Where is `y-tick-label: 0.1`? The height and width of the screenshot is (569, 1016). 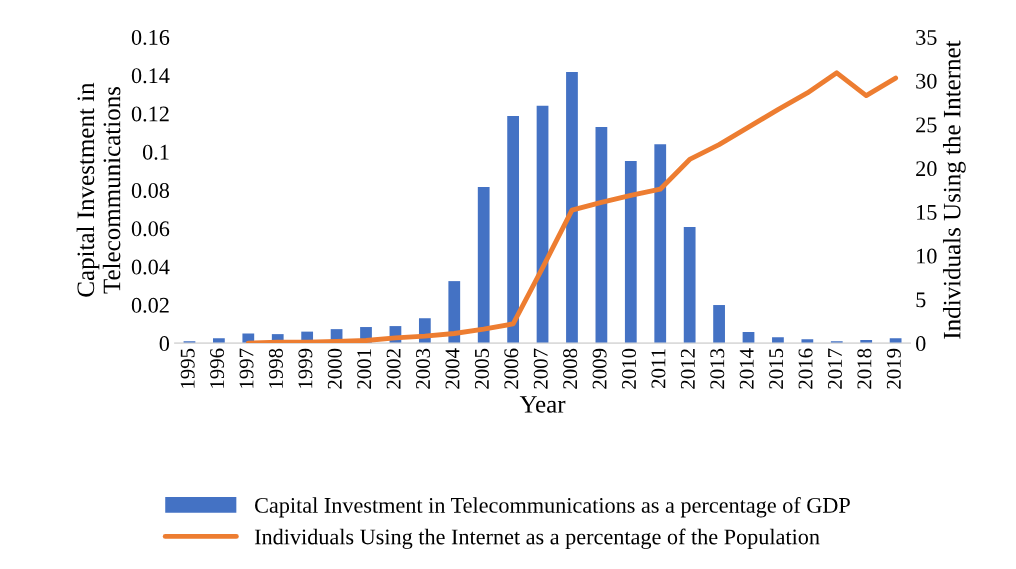 y-tick-label: 0.1 is located at coordinates (155, 152).